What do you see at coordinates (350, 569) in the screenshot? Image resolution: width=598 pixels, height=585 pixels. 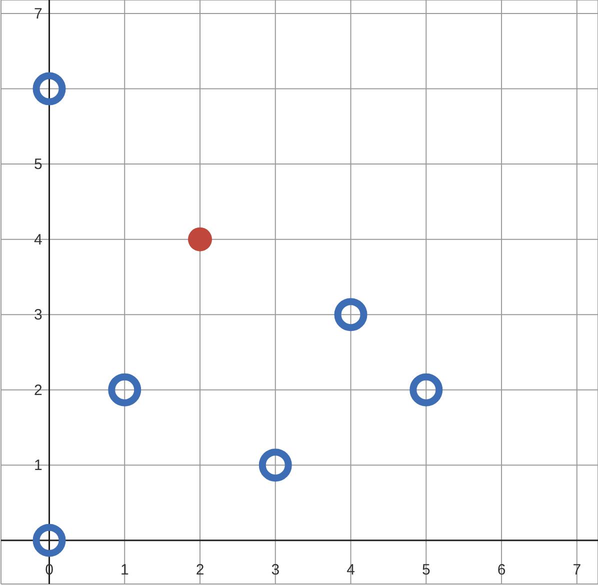 I see `x-tick-label: 4` at bounding box center [350, 569].